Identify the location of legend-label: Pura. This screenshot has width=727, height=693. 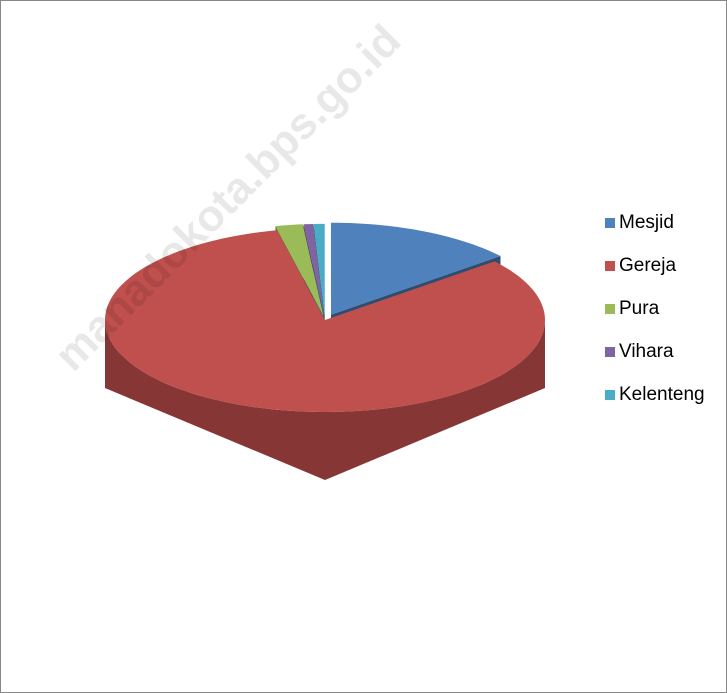
(639, 308).